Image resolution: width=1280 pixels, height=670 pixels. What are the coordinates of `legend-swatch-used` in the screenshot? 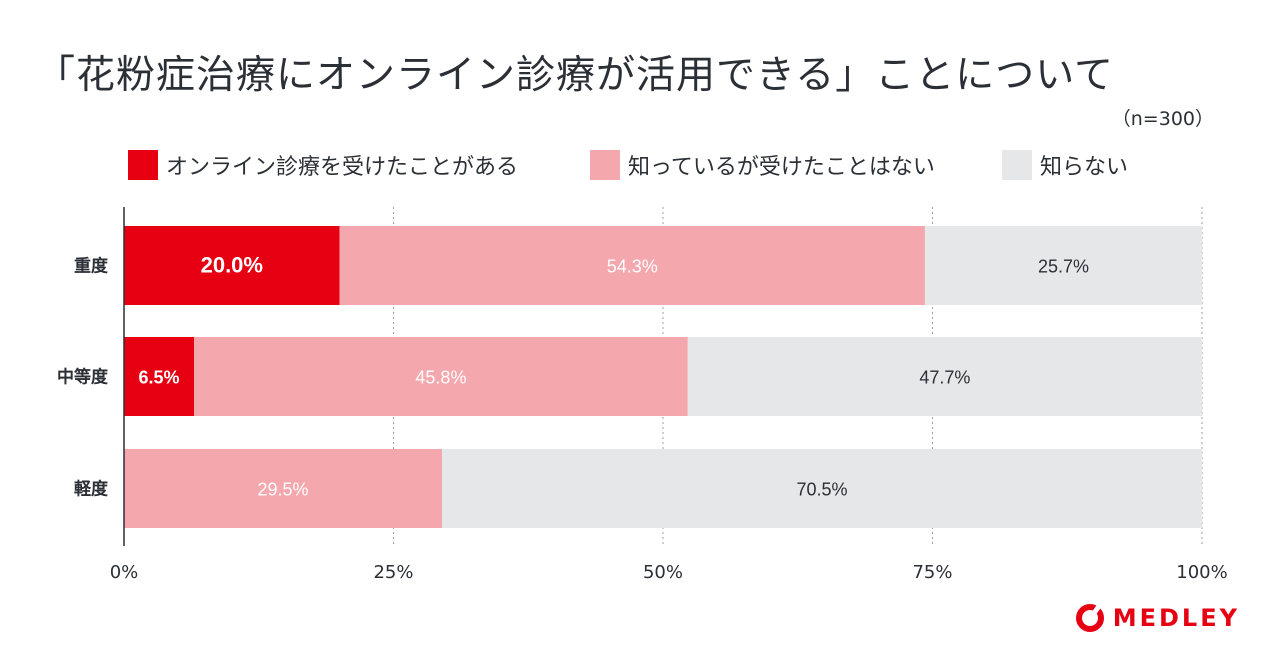 It's located at (143, 165).